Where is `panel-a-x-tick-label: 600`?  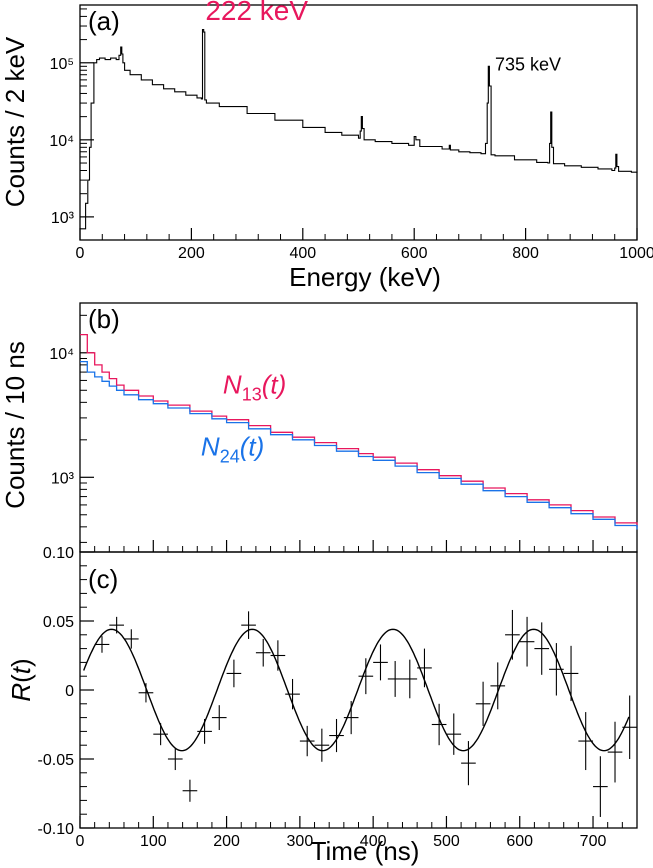 panel-a-x-tick-label: 600 is located at coordinates (414, 253).